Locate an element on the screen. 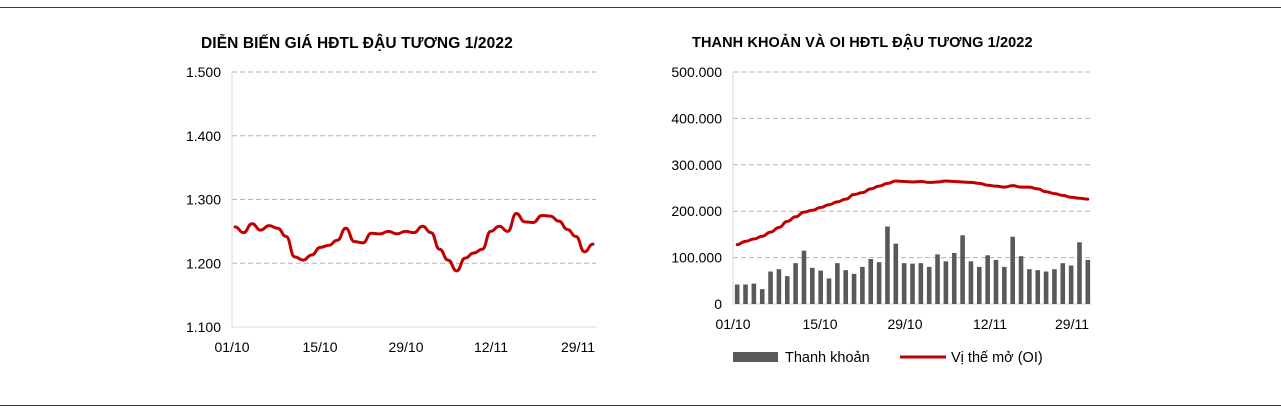 The image size is (1281, 413). price-chart-title: DIỄN BIẾN GIÁ HĐTL ĐẬU TƯƠNG 1/2022 is located at coordinates (357, 43).